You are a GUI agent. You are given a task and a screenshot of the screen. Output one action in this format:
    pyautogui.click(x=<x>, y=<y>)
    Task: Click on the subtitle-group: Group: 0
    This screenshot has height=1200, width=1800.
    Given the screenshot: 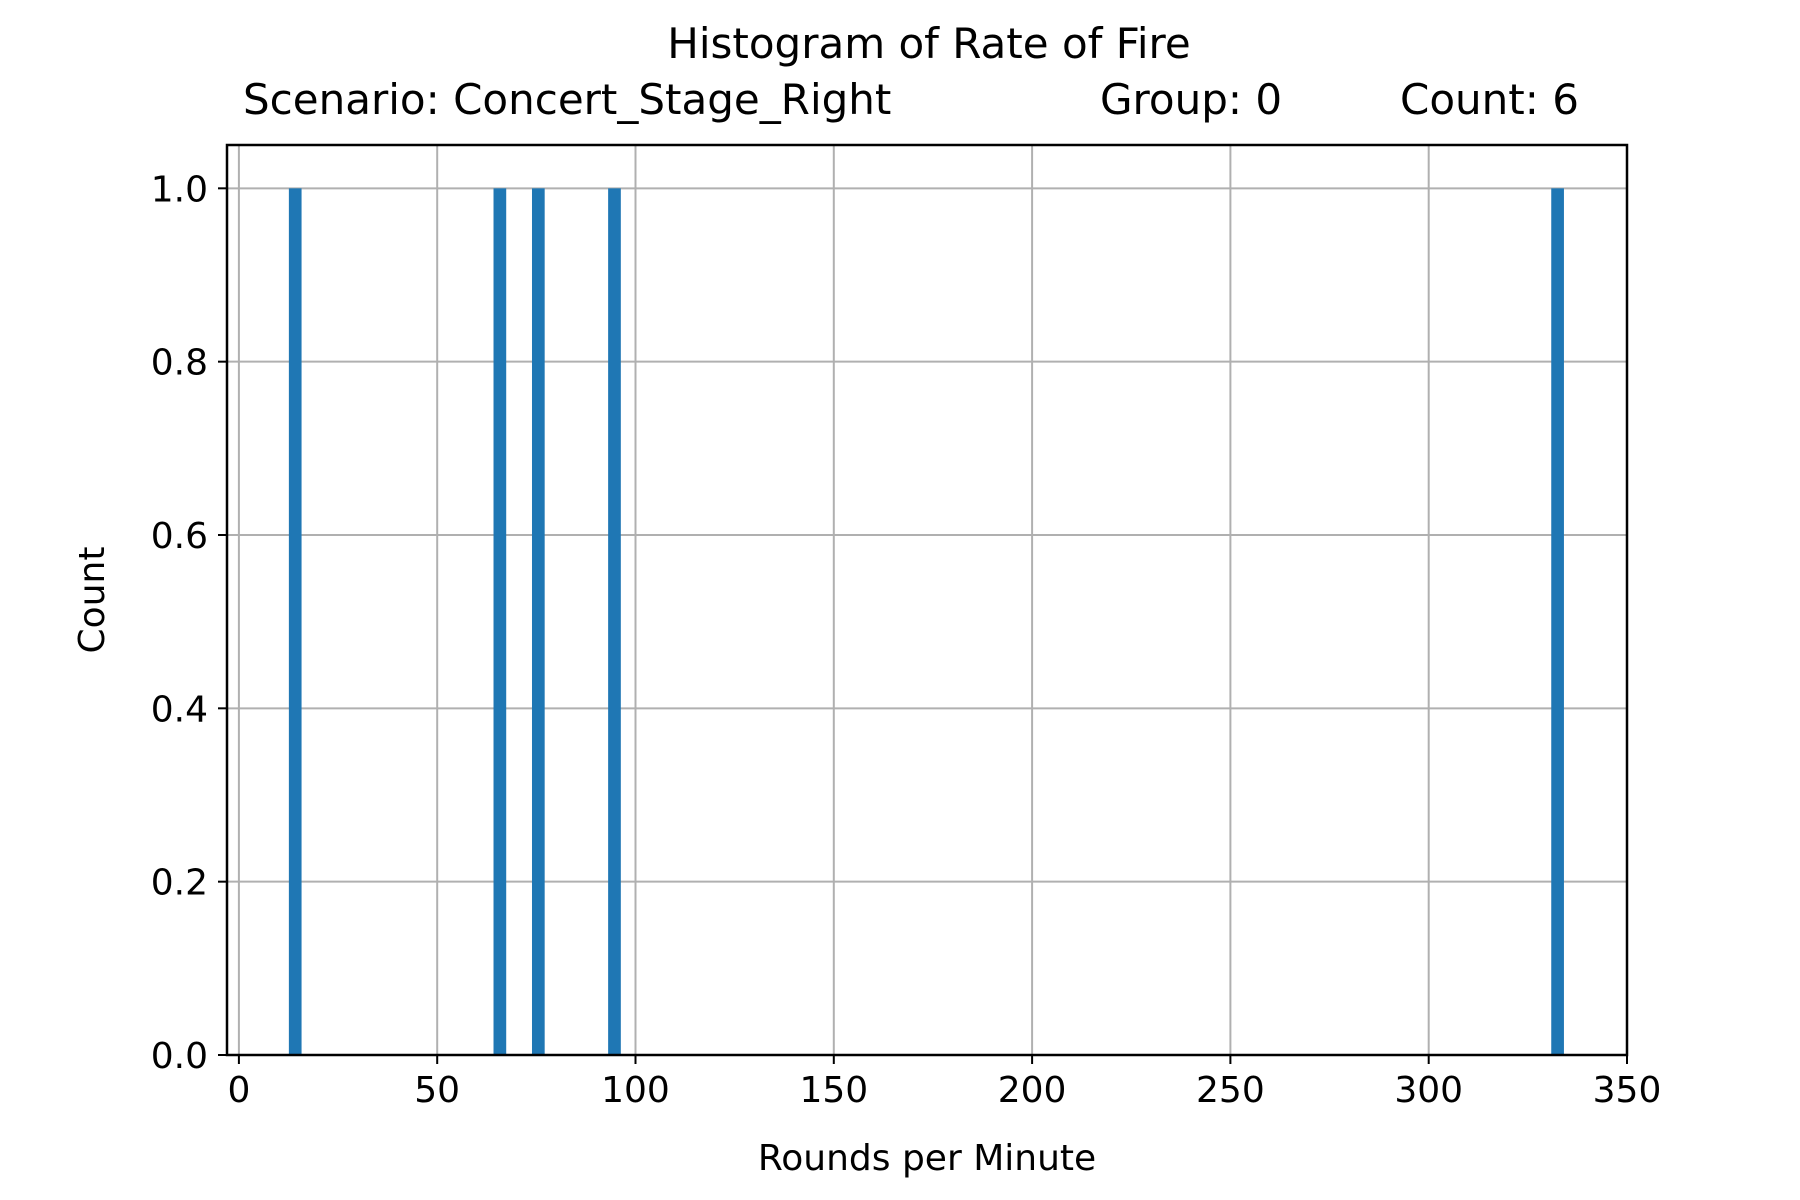 What is the action you would take?
    pyautogui.click(x=1191, y=99)
    